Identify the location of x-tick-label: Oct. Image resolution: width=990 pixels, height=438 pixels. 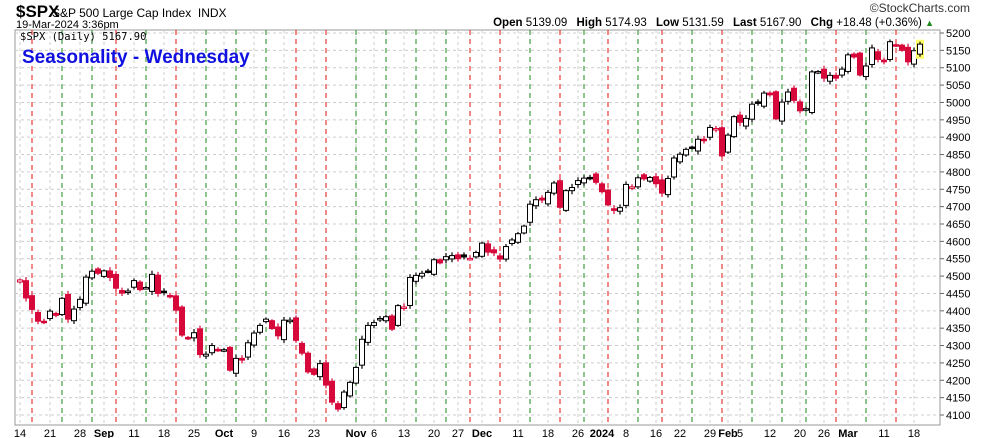
(224, 433).